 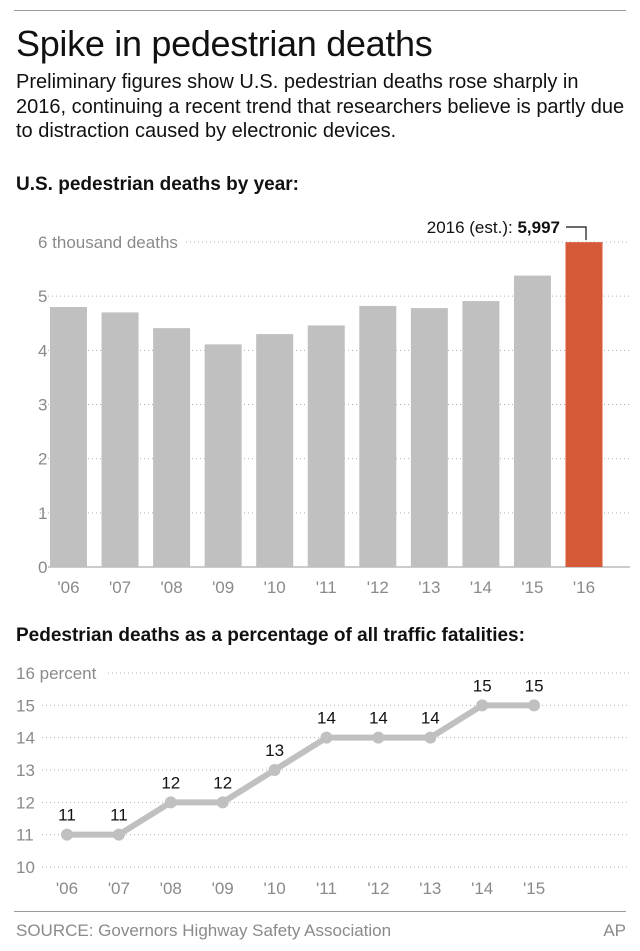 What do you see at coordinates (576, 233) in the screenshot?
I see `bar-annotation-leader` at bounding box center [576, 233].